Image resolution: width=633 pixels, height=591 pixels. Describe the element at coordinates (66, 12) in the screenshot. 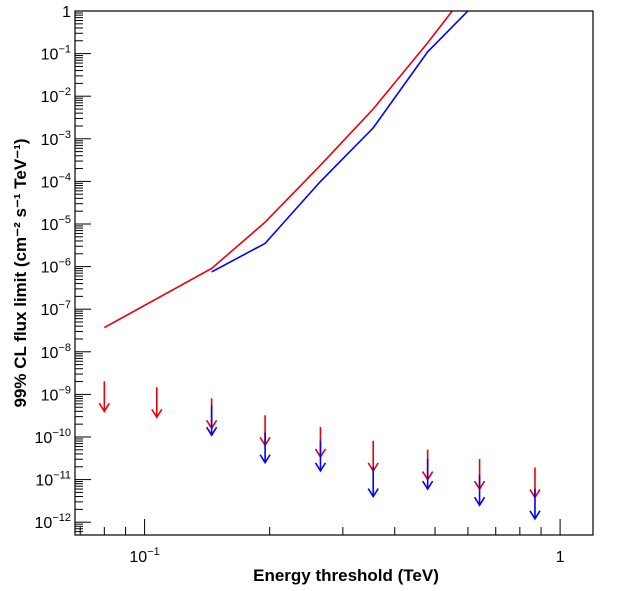

I see `y-tick-label: 1` at that location.